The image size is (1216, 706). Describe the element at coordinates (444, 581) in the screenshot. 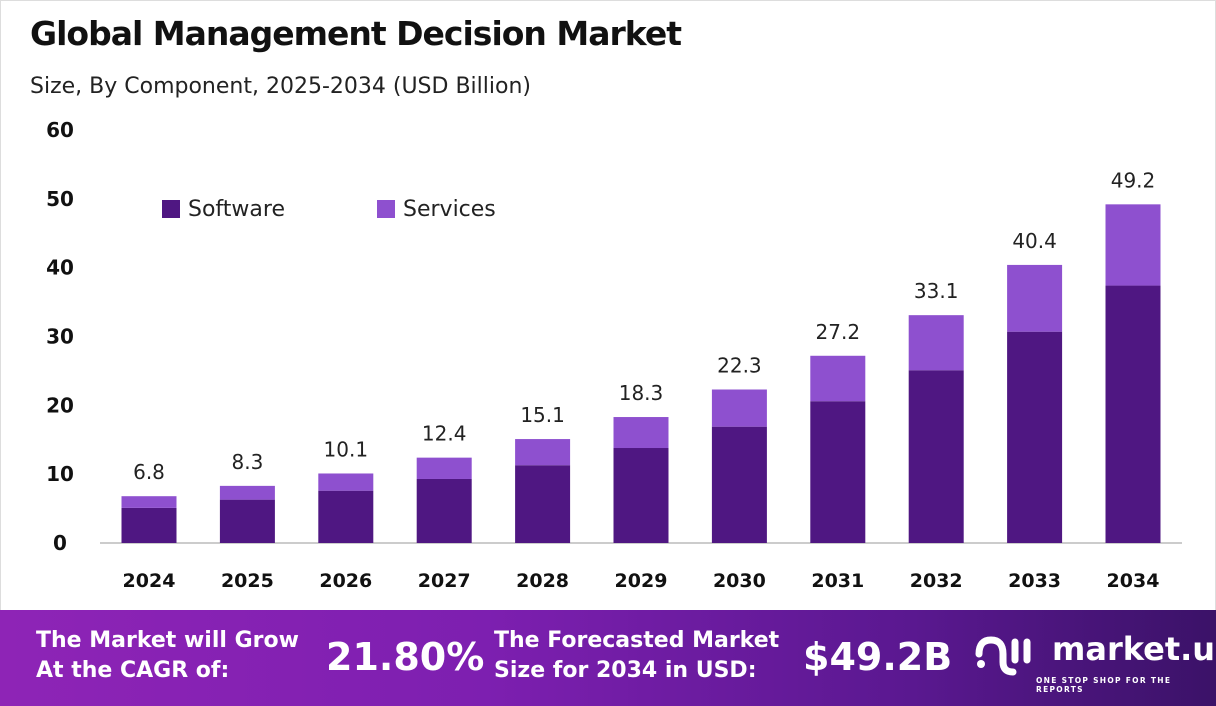

I see `x-tick-label: 2027` at that location.